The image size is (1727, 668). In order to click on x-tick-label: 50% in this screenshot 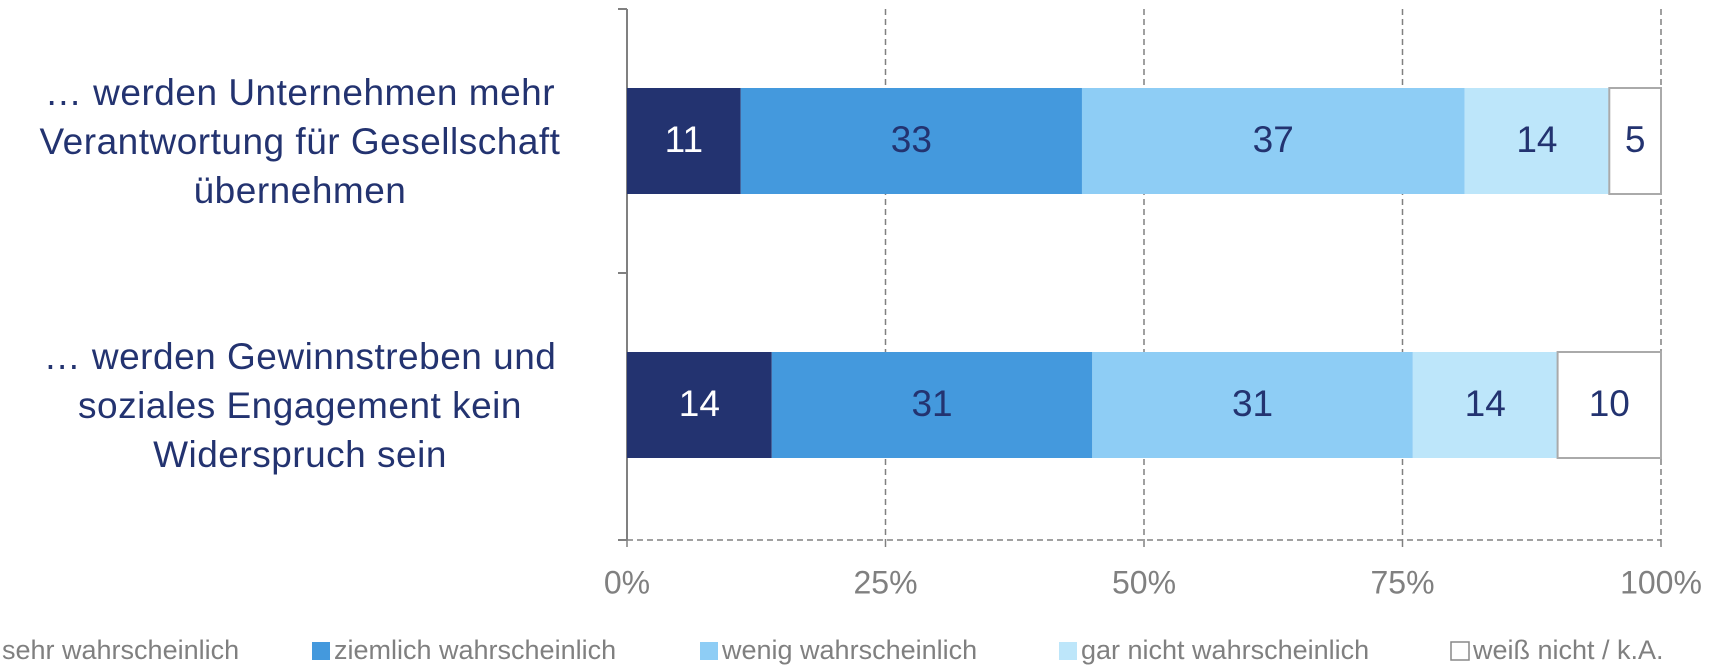, I will do `click(1144, 582)`.